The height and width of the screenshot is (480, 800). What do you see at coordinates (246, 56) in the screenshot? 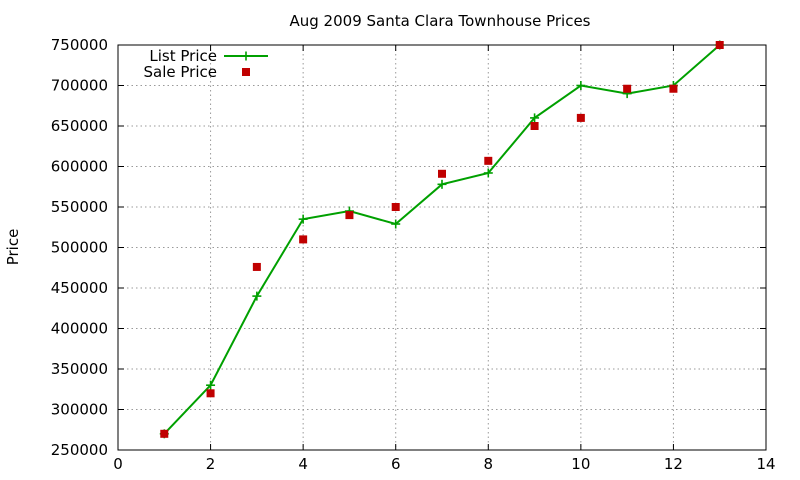
I see `legend-marker-list-price` at bounding box center [246, 56].